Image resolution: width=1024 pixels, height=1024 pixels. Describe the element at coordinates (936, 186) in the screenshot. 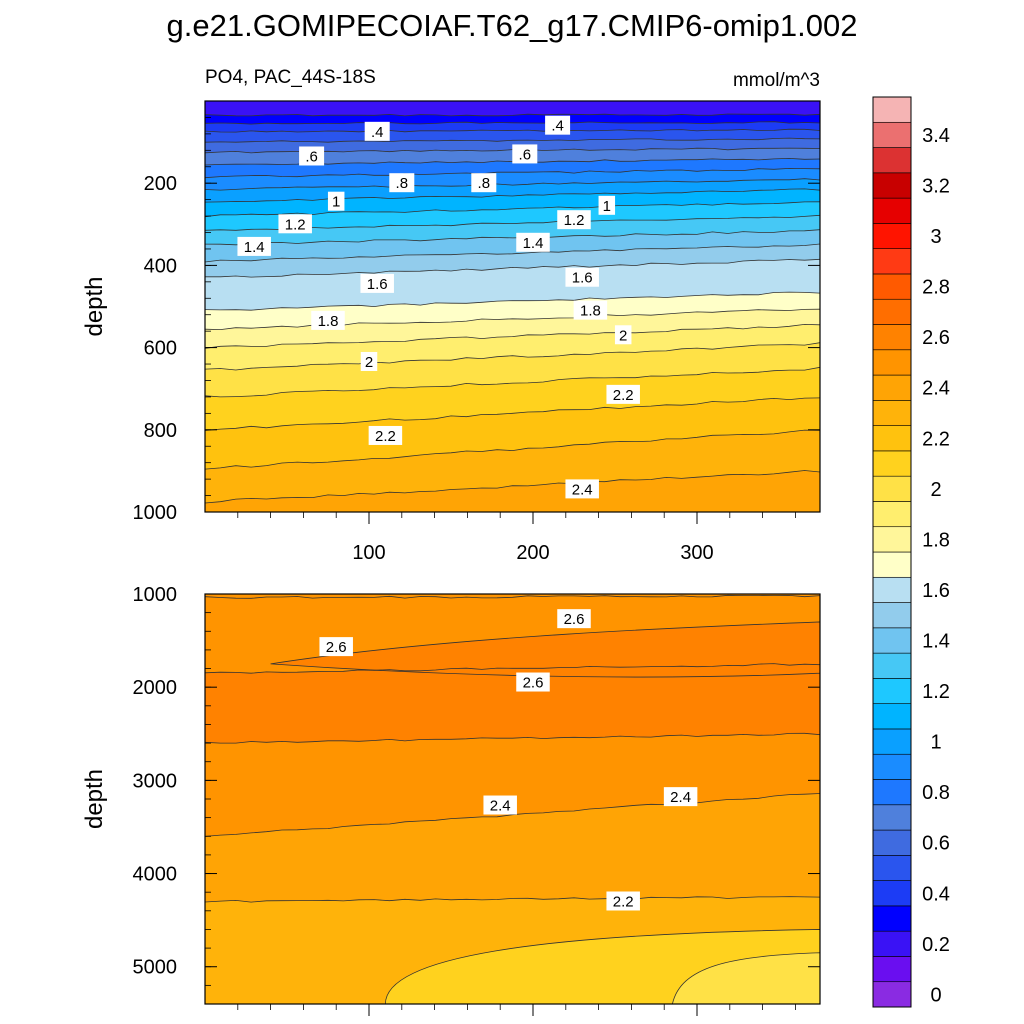

I see `colorbar-label: 3.2` at that location.